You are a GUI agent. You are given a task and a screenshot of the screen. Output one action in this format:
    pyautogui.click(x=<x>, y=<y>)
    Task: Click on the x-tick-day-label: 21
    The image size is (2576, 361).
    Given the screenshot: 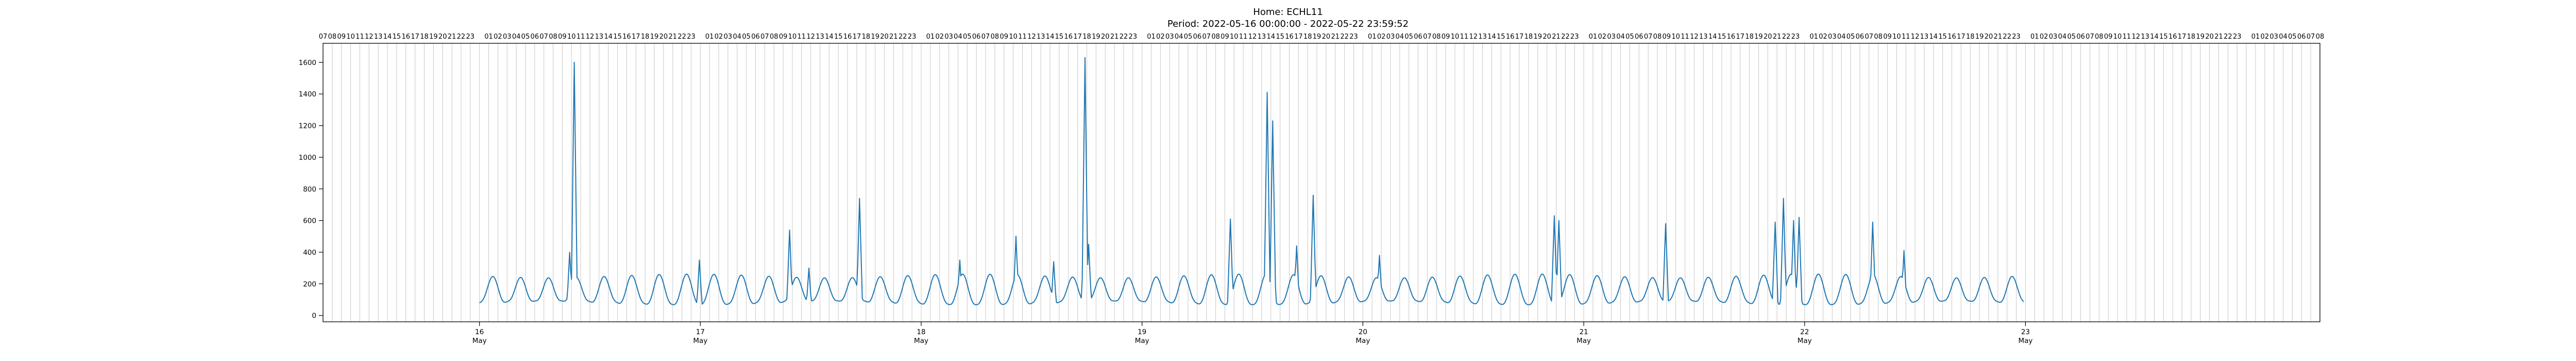 What is the action you would take?
    pyautogui.click(x=1583, y=332)
    